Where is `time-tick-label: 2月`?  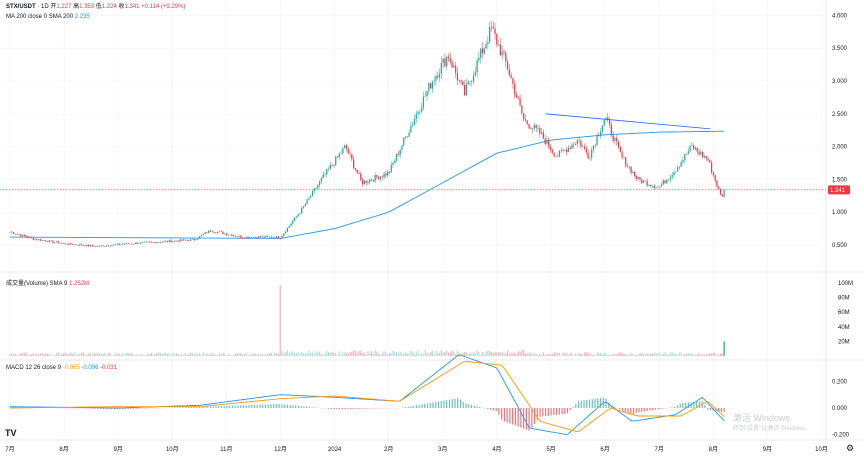
time-tick-label: 2月 is located at coordinates (388, 449).